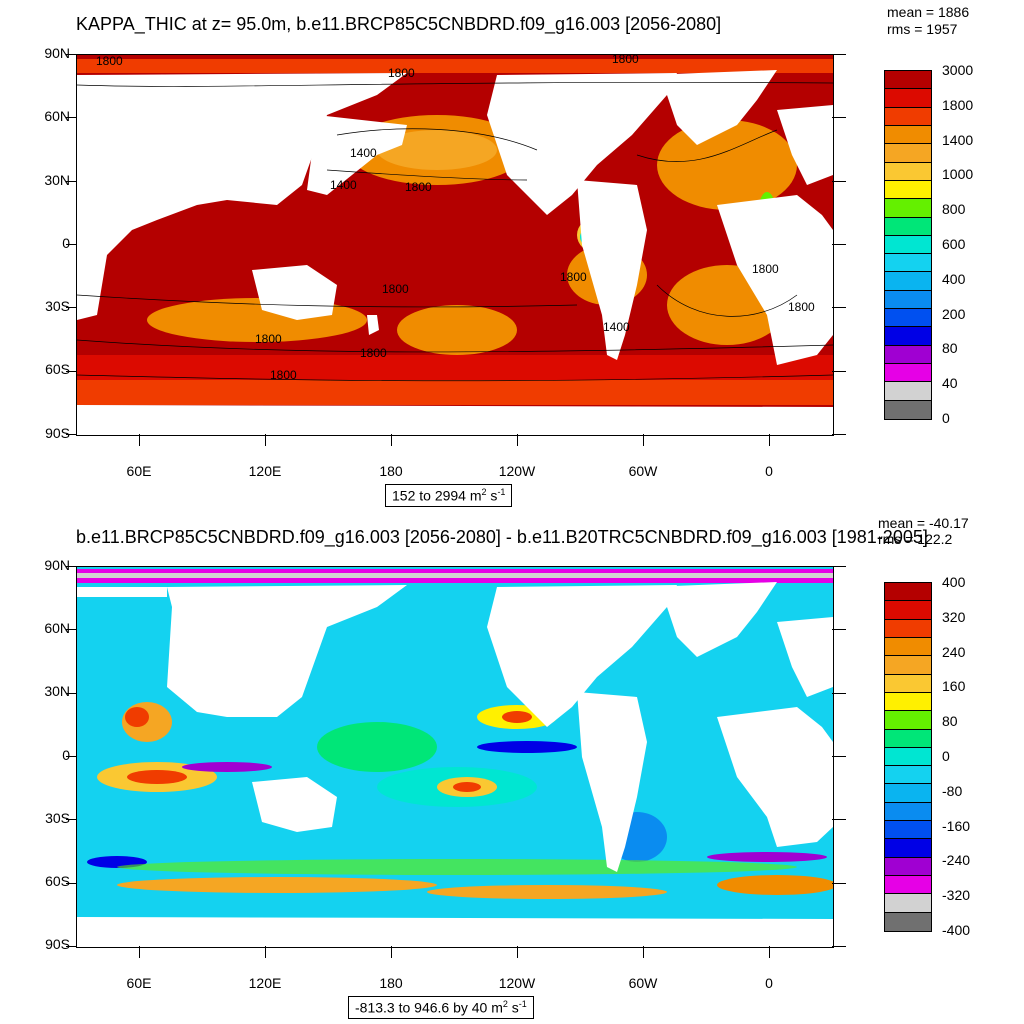 The image size is (1024, 1024). Describe the element at coordinates (954, 582) in the screenshot. I see `colorbar-label: 400` at that location.